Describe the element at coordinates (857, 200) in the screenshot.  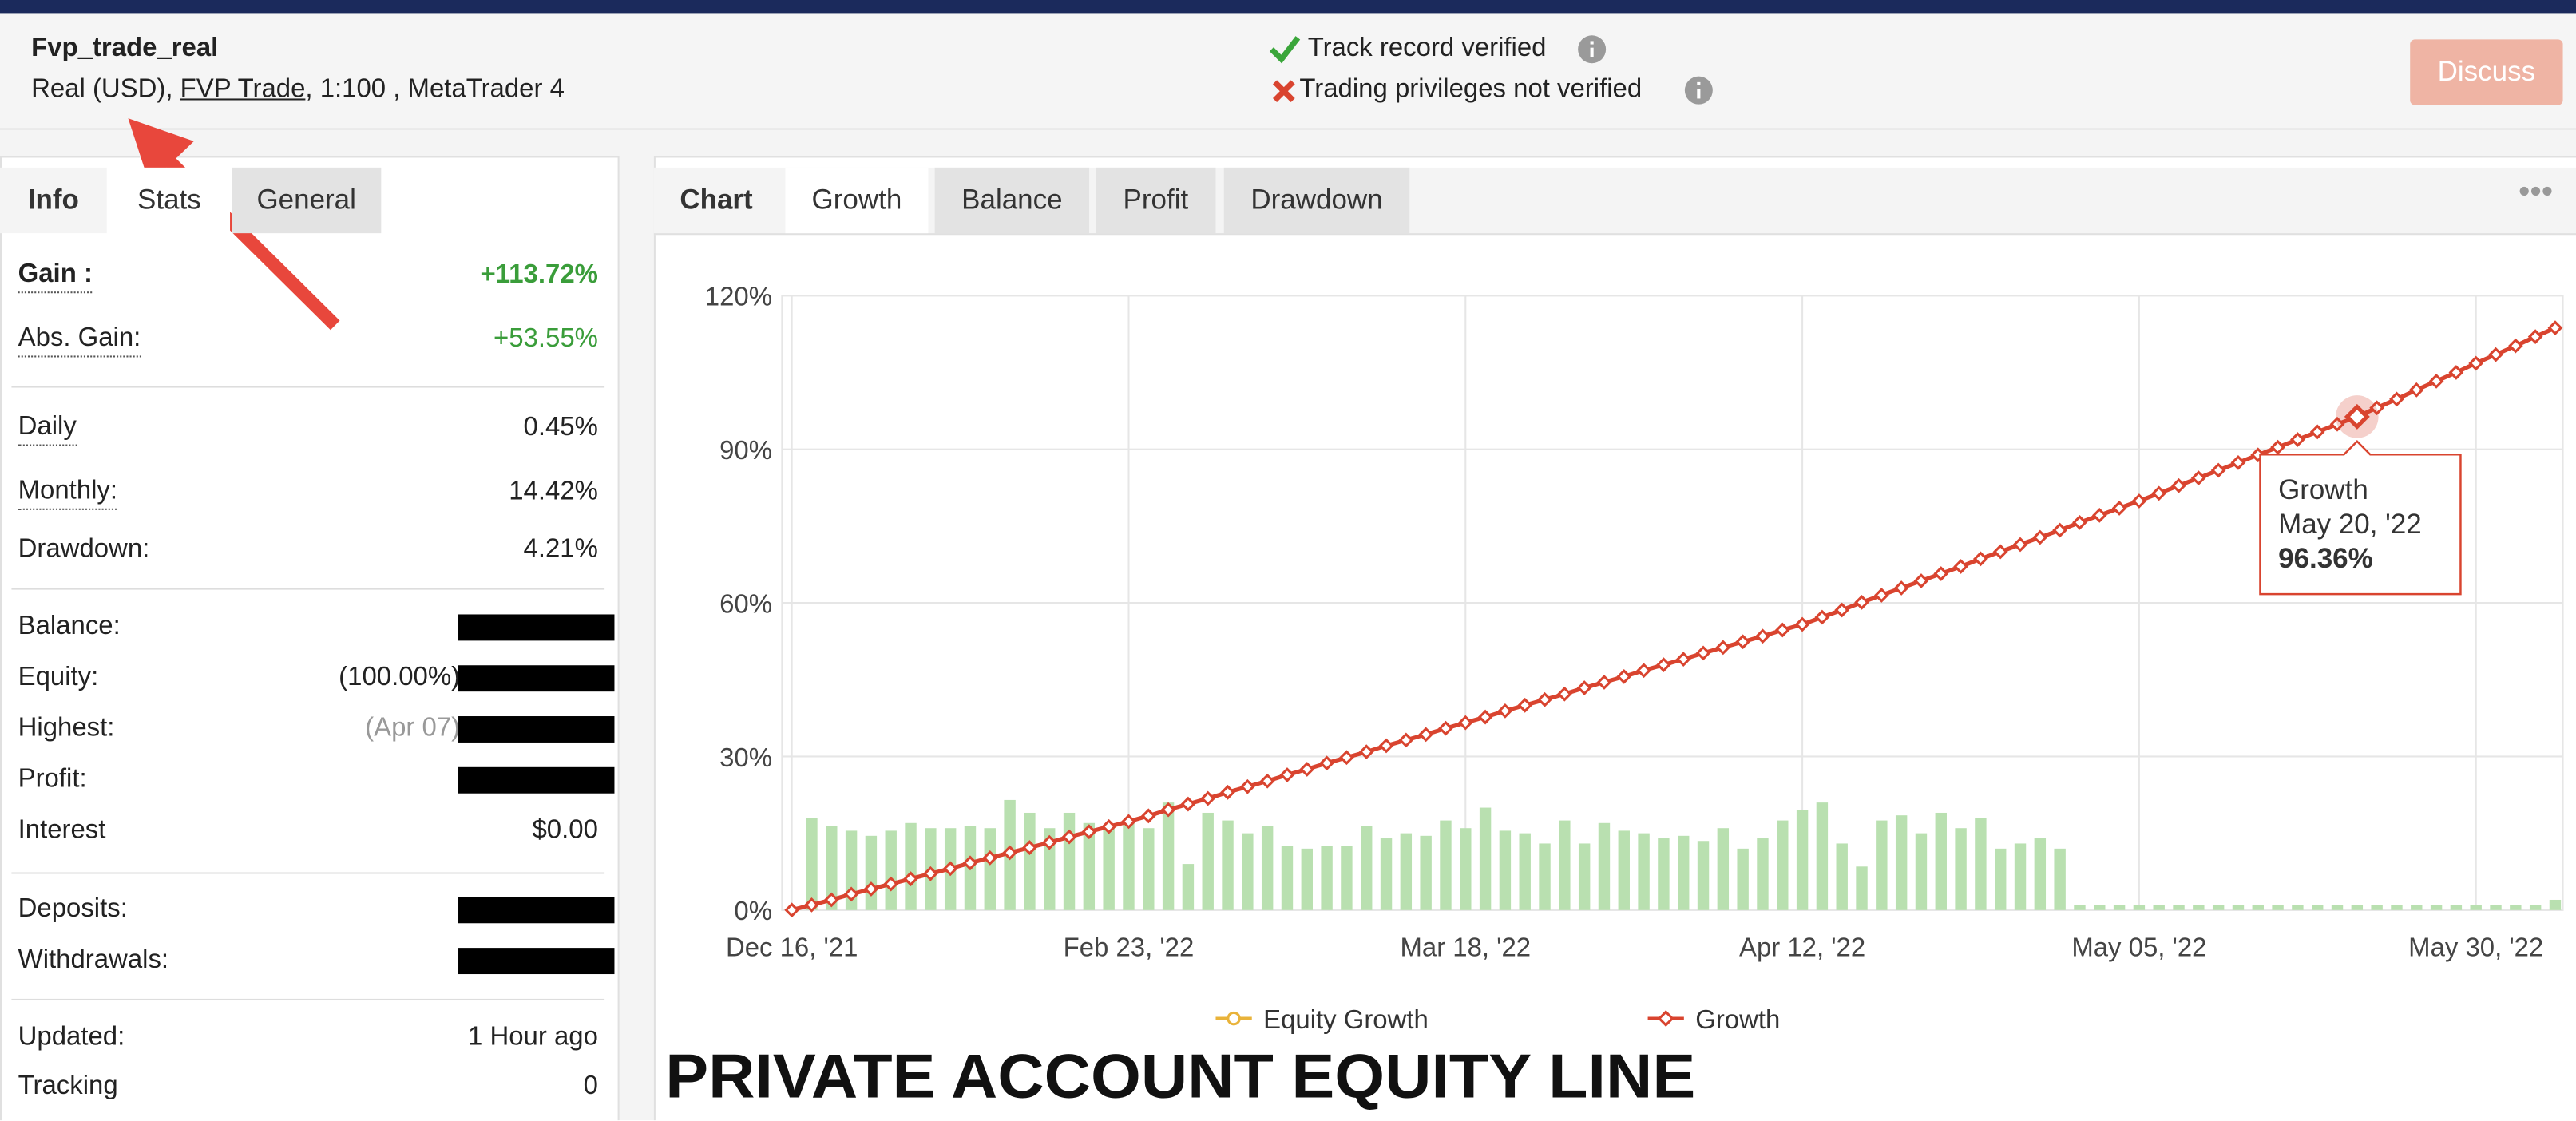
I see `tab: Growth` at that location.